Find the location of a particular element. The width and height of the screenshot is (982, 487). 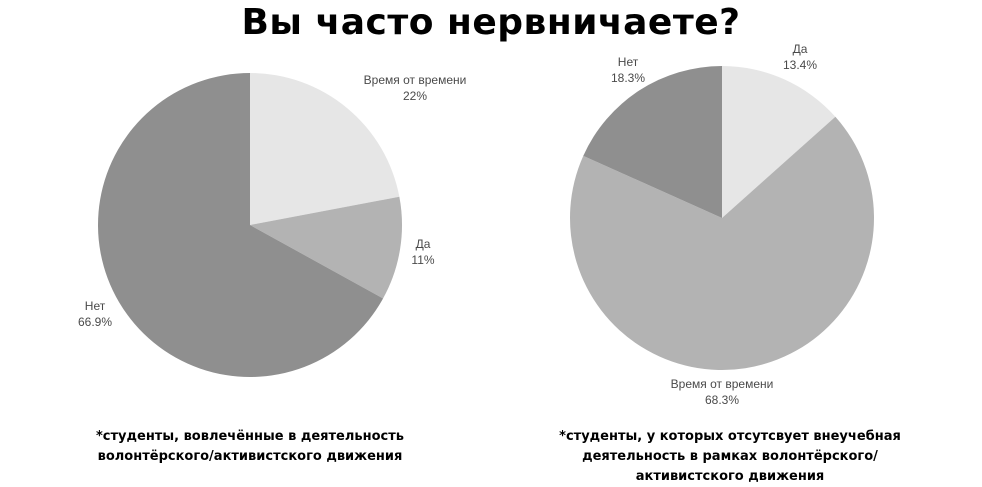

slice-value-label: 68.3% is located at coordinates (722, 400).